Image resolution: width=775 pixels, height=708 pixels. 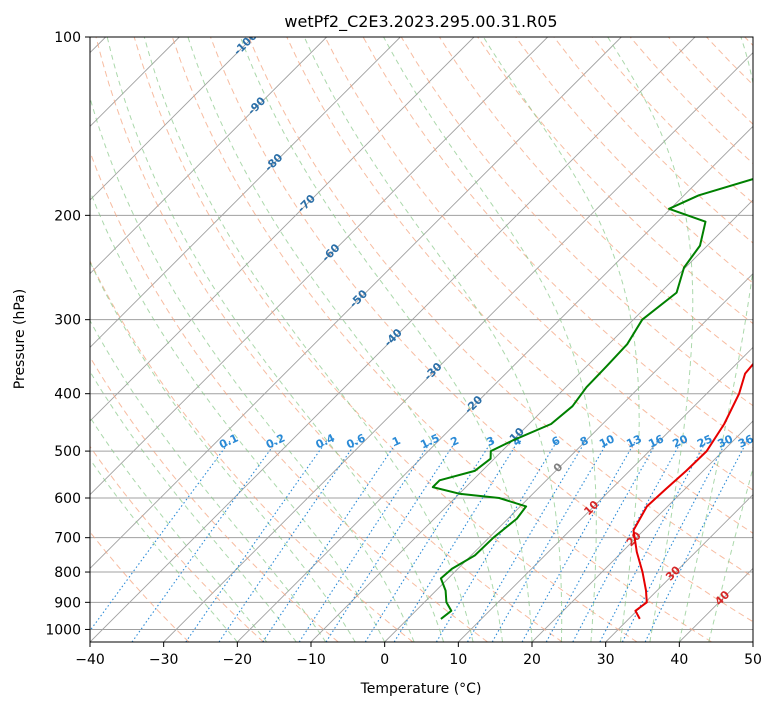 What do you see at coordinates (606, 660) in the screenshot?
I see `x-tick-label: 30` at bounding box center [606, 660].